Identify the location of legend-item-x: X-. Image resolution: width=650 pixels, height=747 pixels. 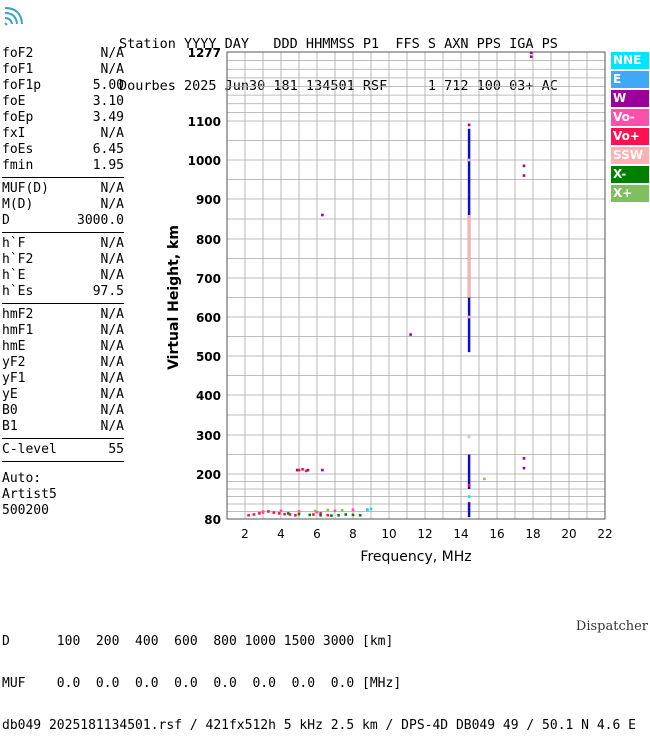
(630, 174).